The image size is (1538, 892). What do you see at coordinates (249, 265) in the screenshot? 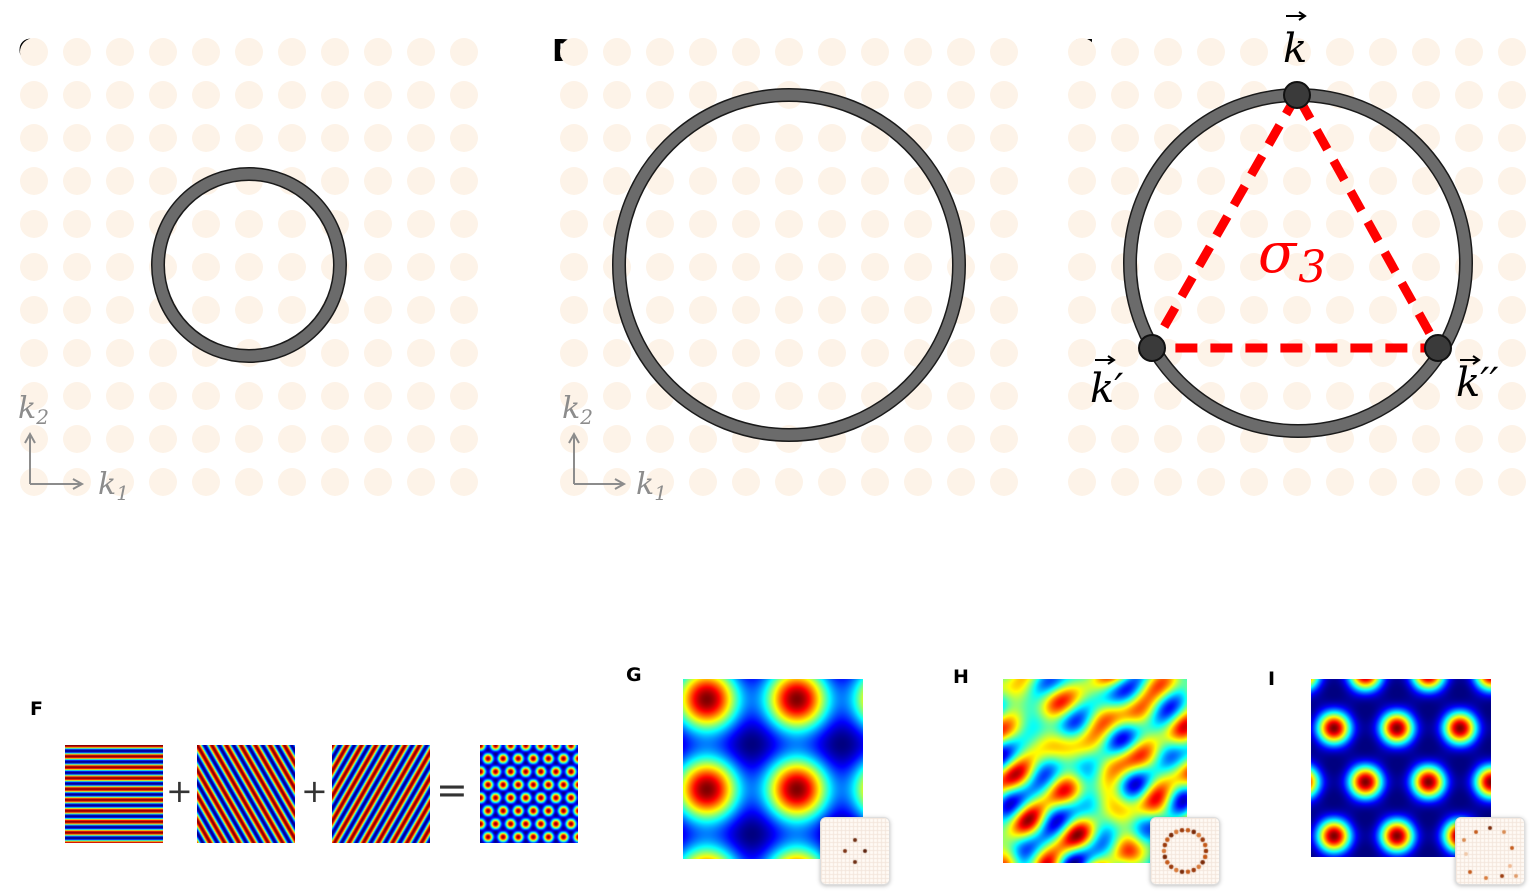
I see `ring-c` at bounding box center [249, 265].